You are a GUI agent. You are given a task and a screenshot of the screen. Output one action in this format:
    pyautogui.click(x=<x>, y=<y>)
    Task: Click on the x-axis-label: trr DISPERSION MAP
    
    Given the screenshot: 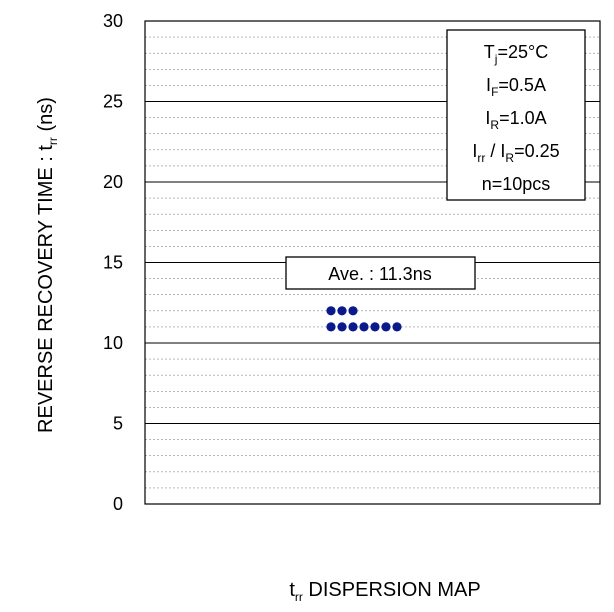 What is the action you would take?
    pyautogui.click(x=384, y=591)
    